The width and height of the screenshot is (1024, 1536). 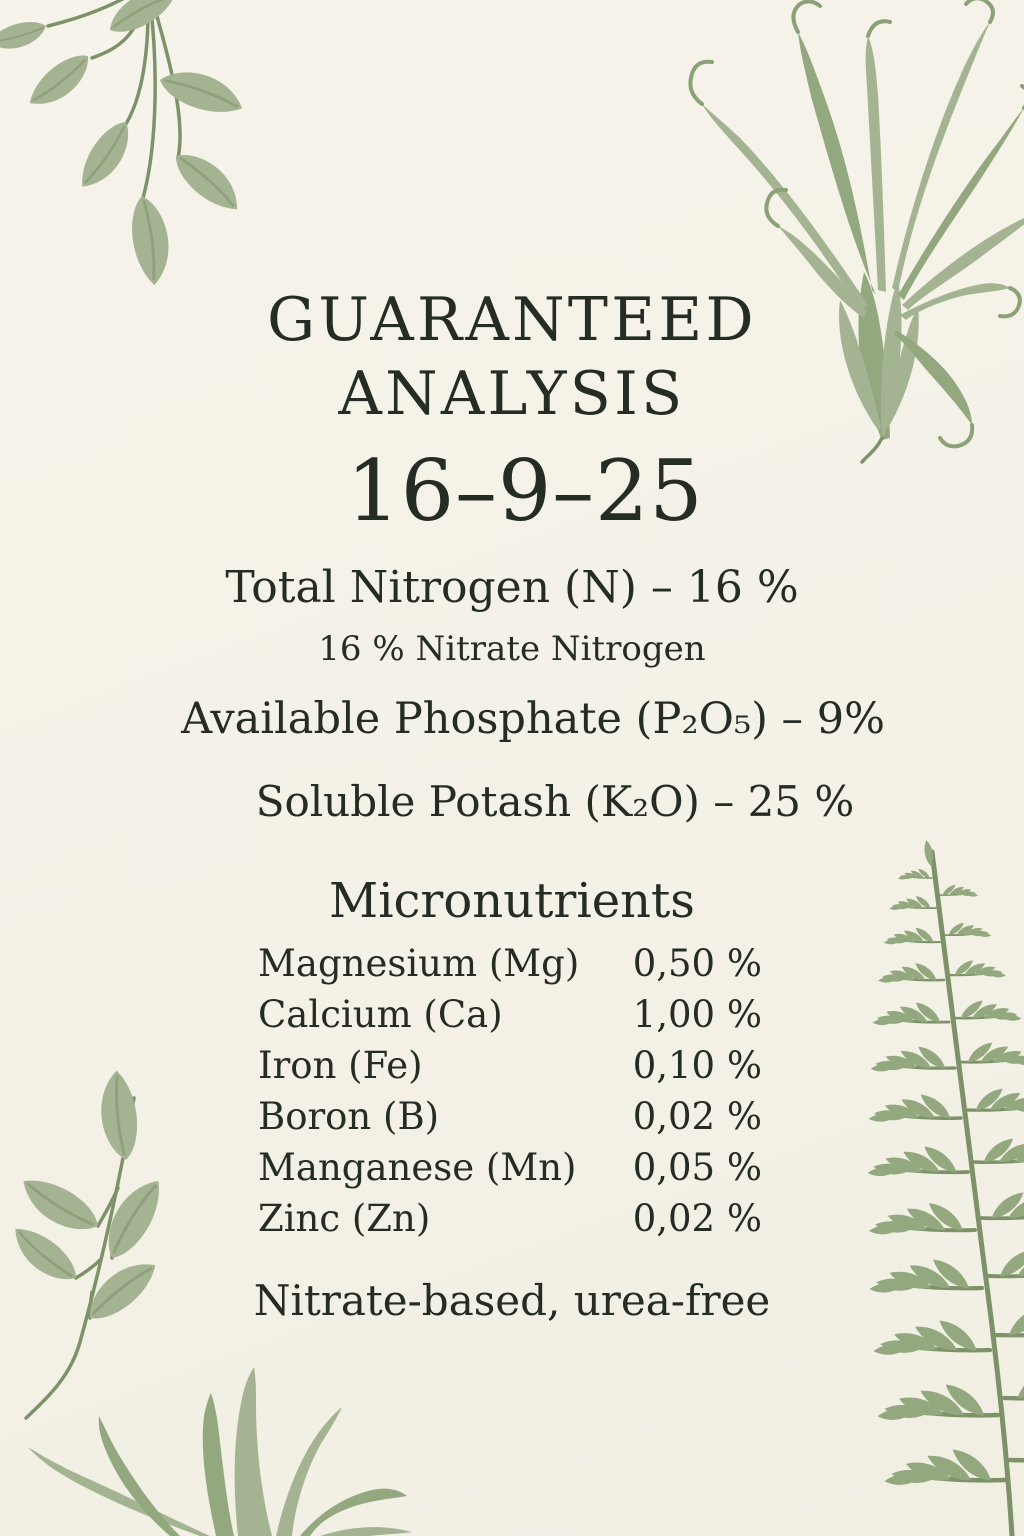 I want to click on micronutrient-value: 1,00 %, so click(x=697, y=1014).